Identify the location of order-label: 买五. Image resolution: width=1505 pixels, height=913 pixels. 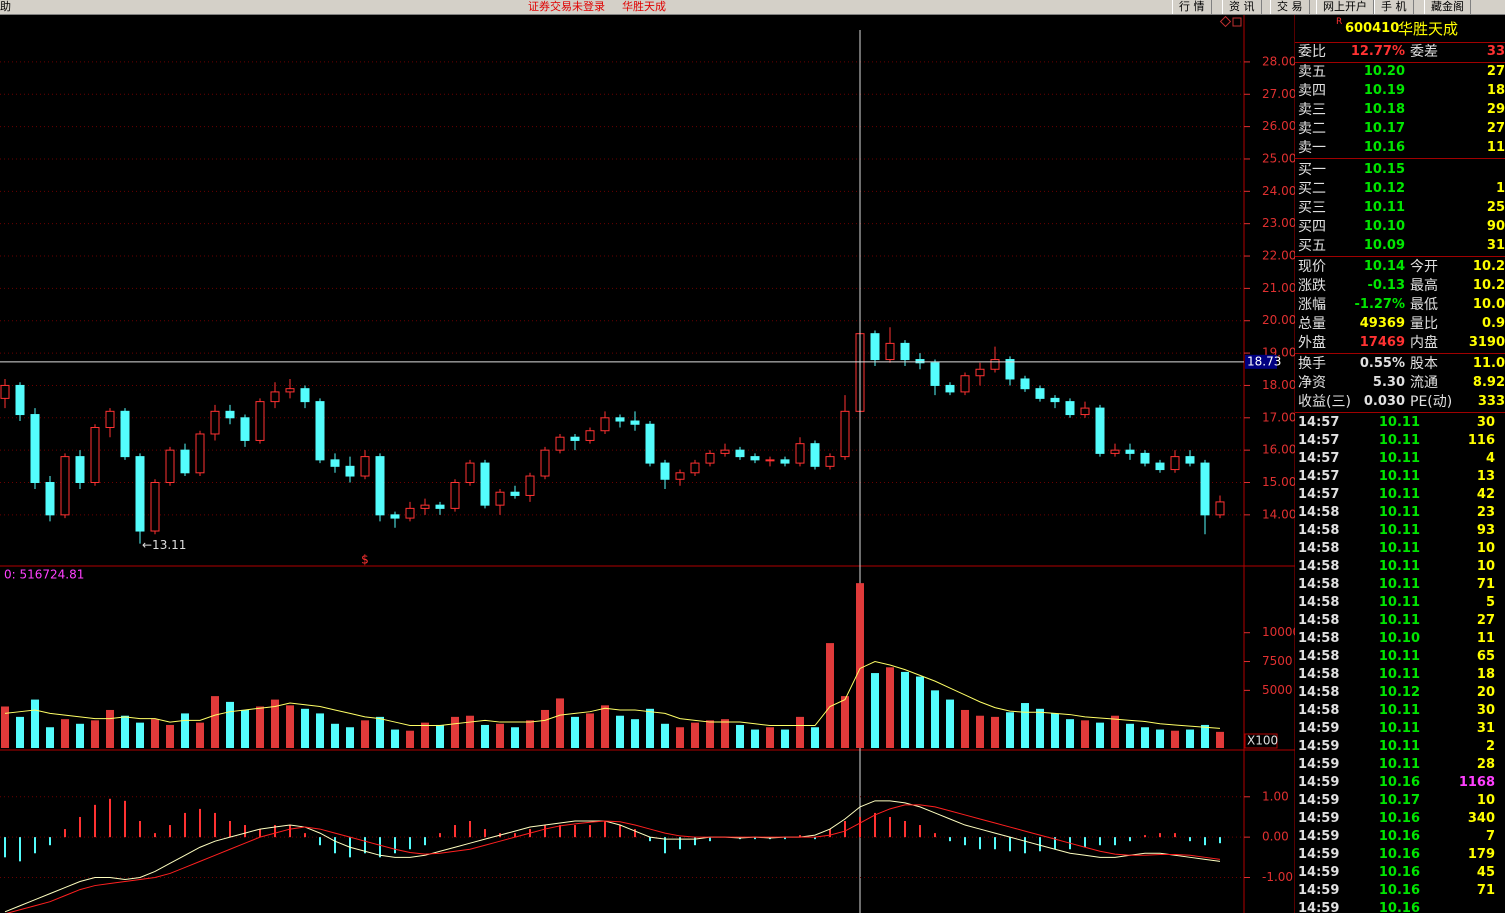
(1312, 246).